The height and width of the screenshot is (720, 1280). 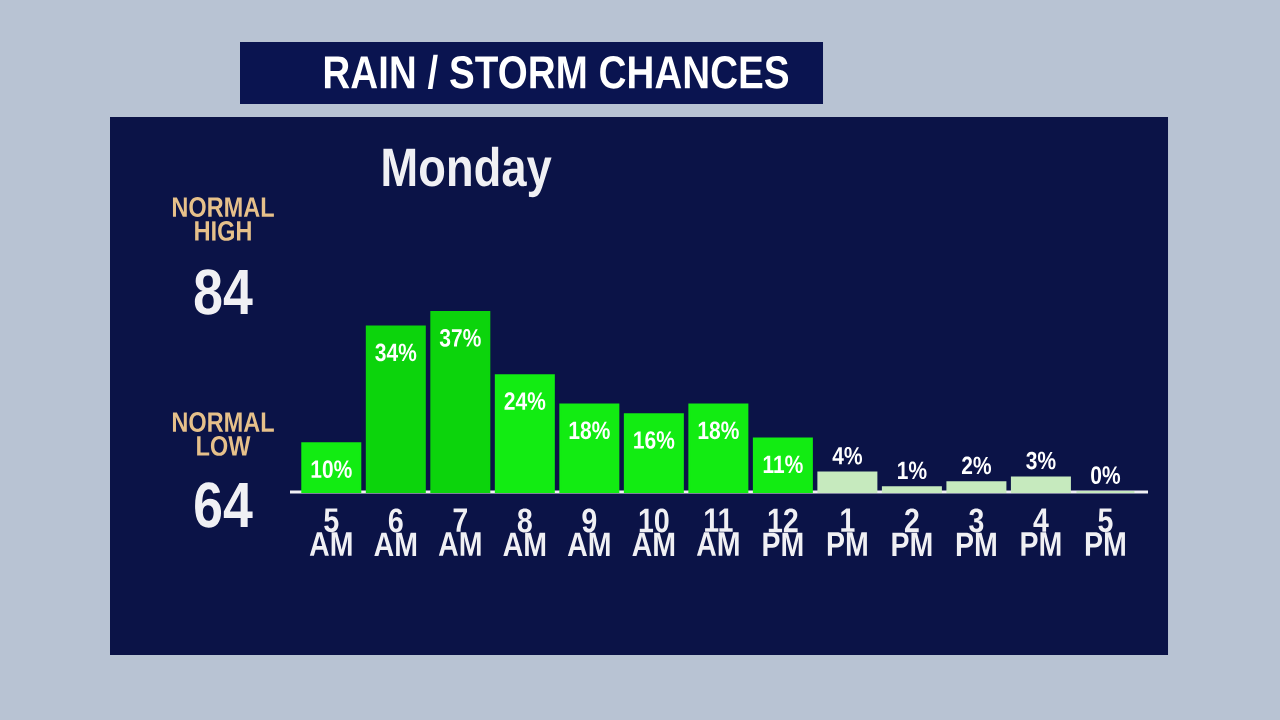 I want to click on text: 64, so click(x=224, y=505).